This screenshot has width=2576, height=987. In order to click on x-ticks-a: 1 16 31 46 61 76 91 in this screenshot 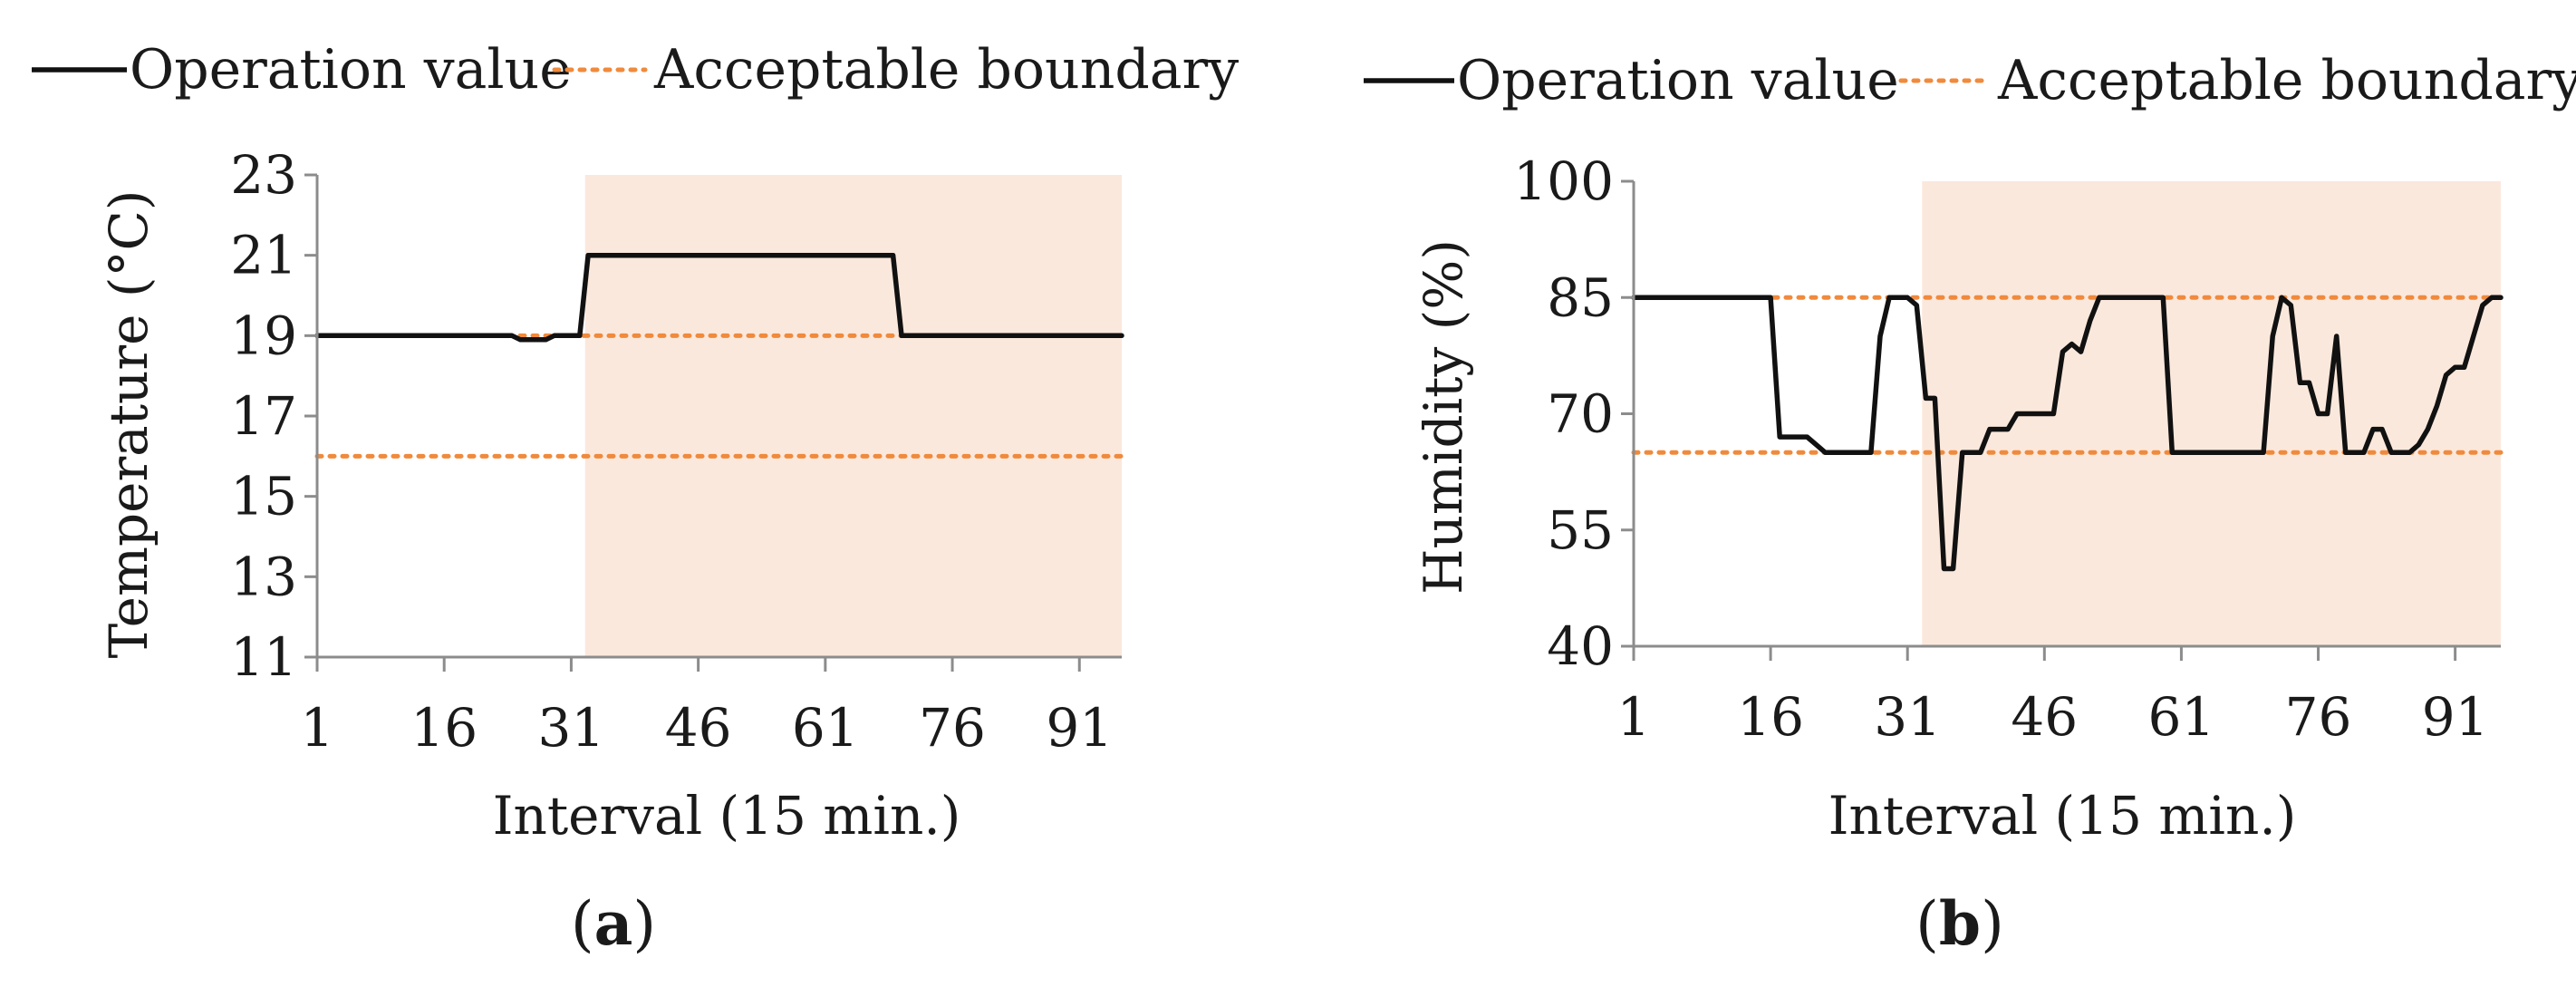, I will do `click(707, 708)`.